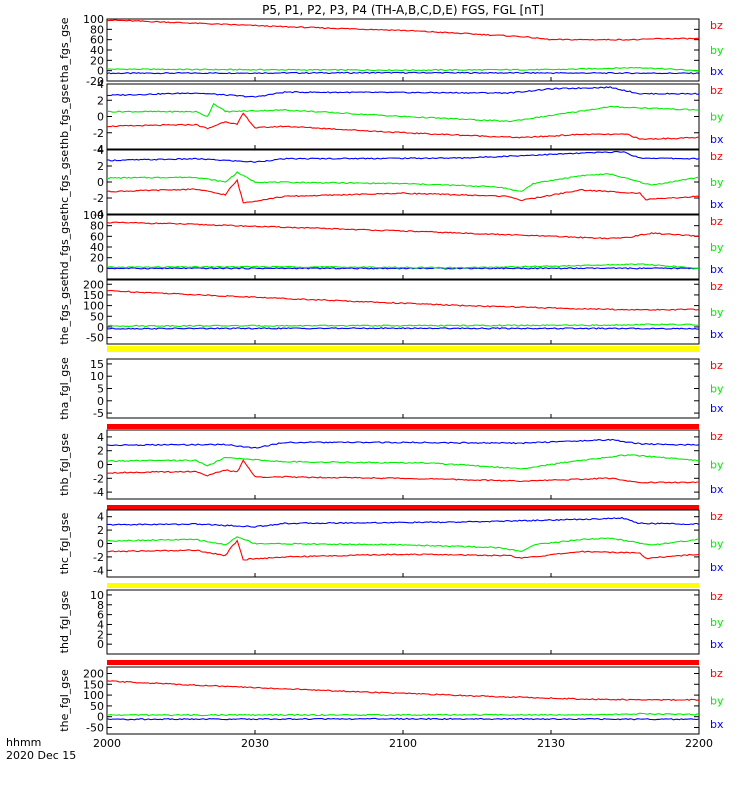 The width and height of the screenshot is (750, 800). I want to click on y-tick-label: 150, so click(93, 295).